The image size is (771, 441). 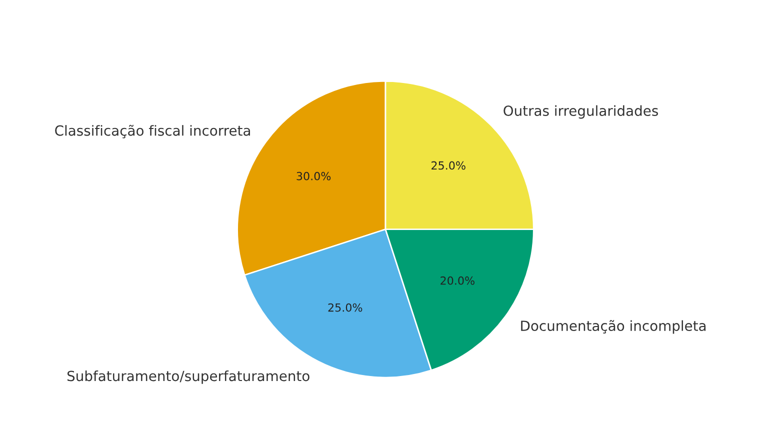 What do you see at coordinates (152, 131) in the screenshot?
I see `slice-label: Classificação fiscal incorreta` at bounding box center [152, 131].